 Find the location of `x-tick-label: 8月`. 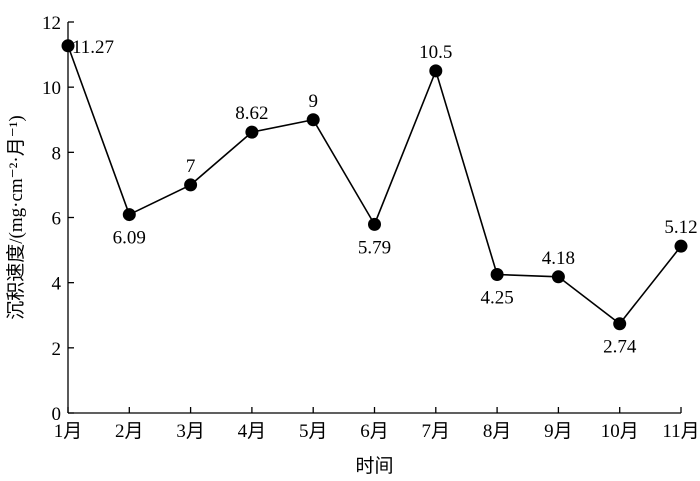

x-tick-label: 8月 is located at coordinates (497, 431).